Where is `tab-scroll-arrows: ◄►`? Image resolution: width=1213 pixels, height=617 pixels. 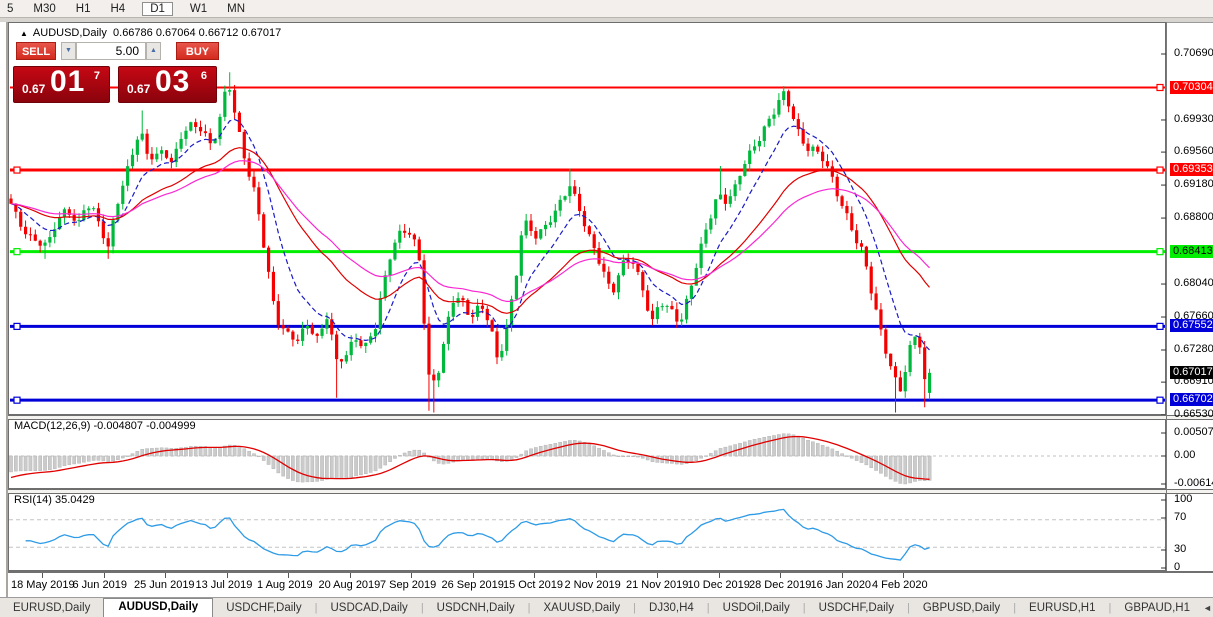 tab-scroll-arrows: ◄► is located at coordinates (1208, 610).